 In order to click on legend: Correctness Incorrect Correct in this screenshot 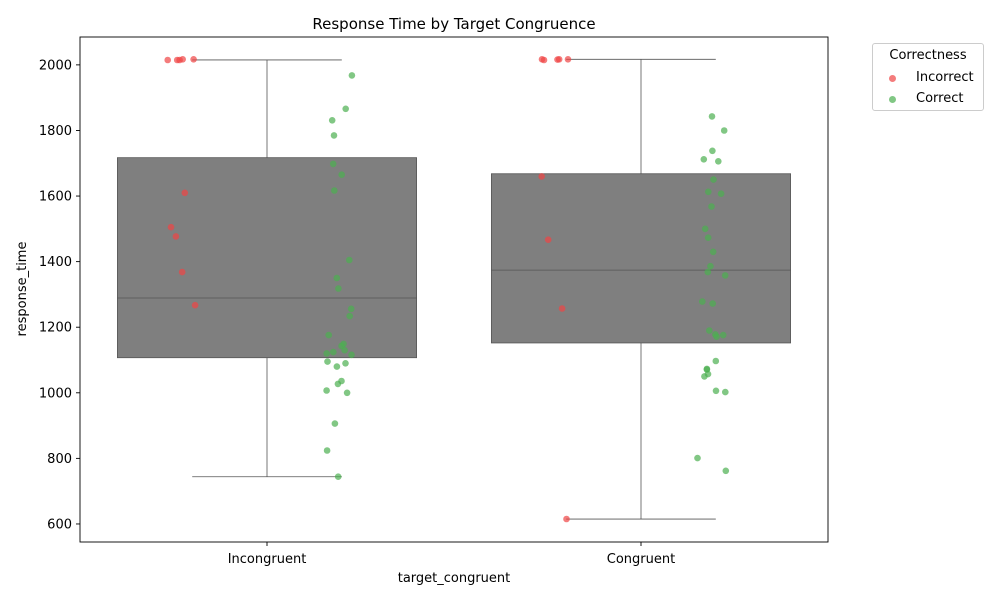, I will do `click(928, 77)`.